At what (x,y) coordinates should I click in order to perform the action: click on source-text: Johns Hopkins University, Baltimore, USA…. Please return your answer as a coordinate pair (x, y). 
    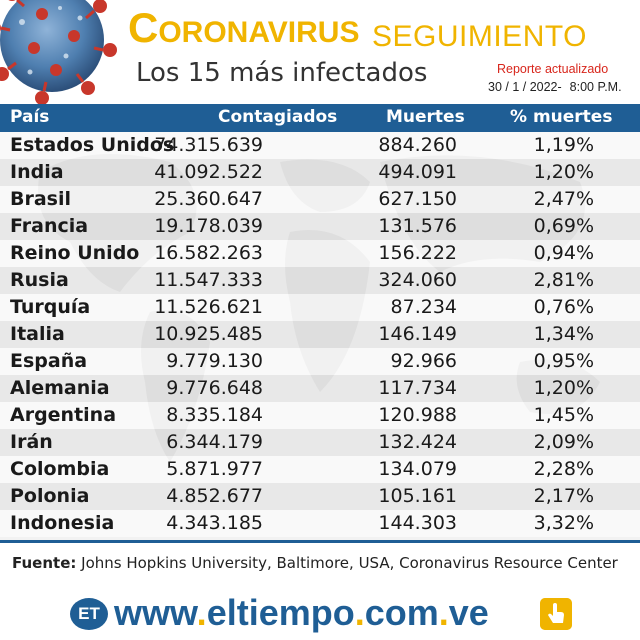
    Looking at the image, I should click on (349, 563).